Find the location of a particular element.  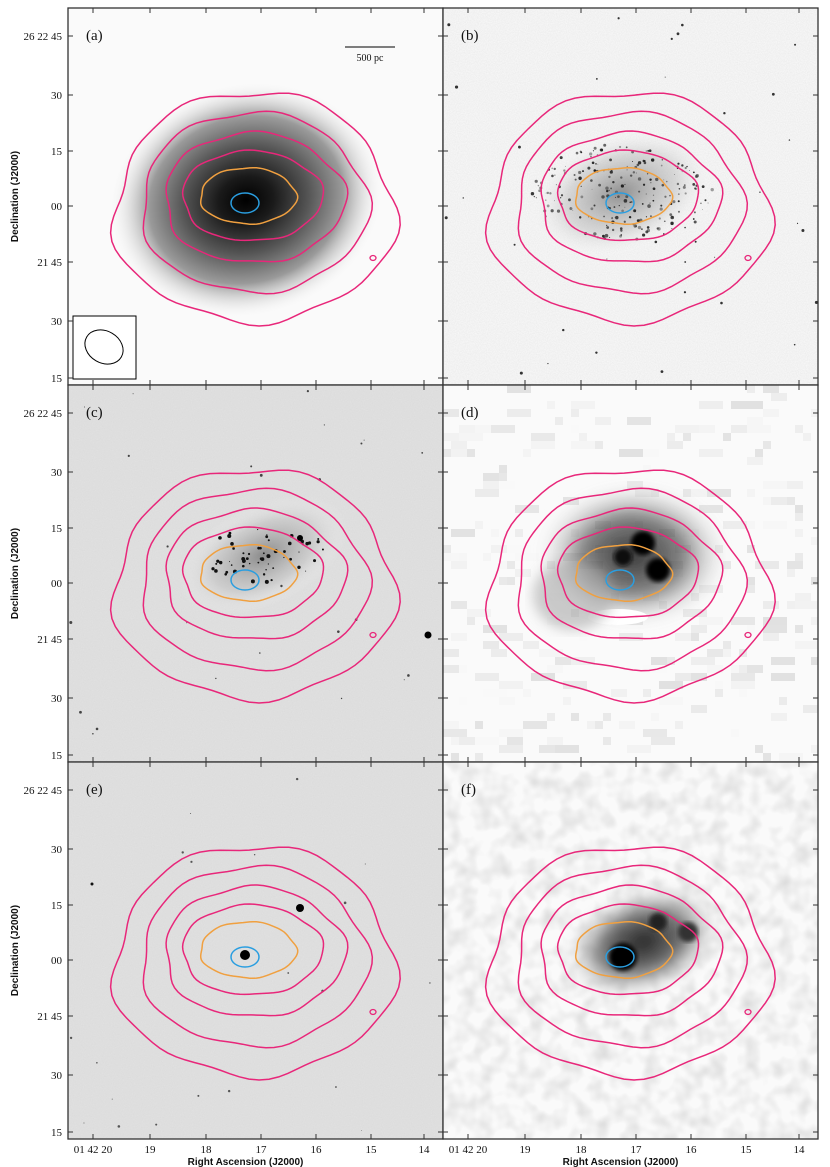

panel-c: (c) is located at coordinates (255, 573).